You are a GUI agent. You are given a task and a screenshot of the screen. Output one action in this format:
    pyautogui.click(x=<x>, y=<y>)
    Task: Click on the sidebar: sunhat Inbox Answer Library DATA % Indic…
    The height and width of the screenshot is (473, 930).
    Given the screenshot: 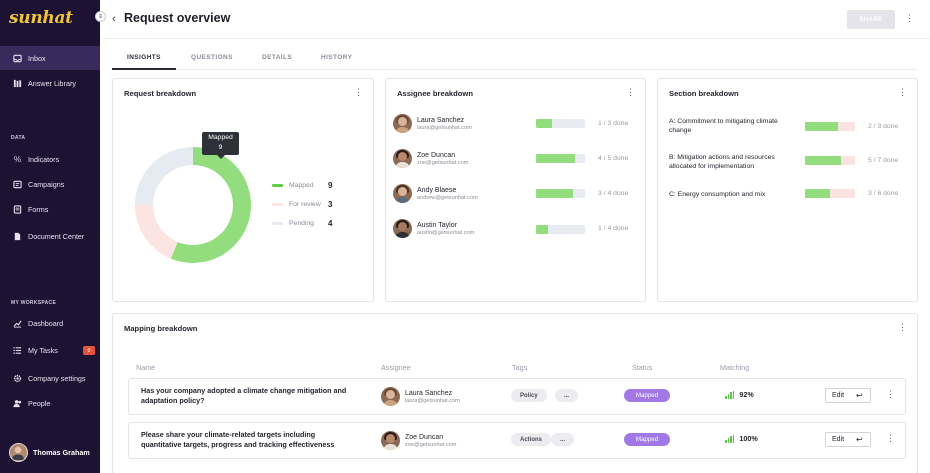 What is the action you would take?
    pyautogui.click(x=50, y=236)
    